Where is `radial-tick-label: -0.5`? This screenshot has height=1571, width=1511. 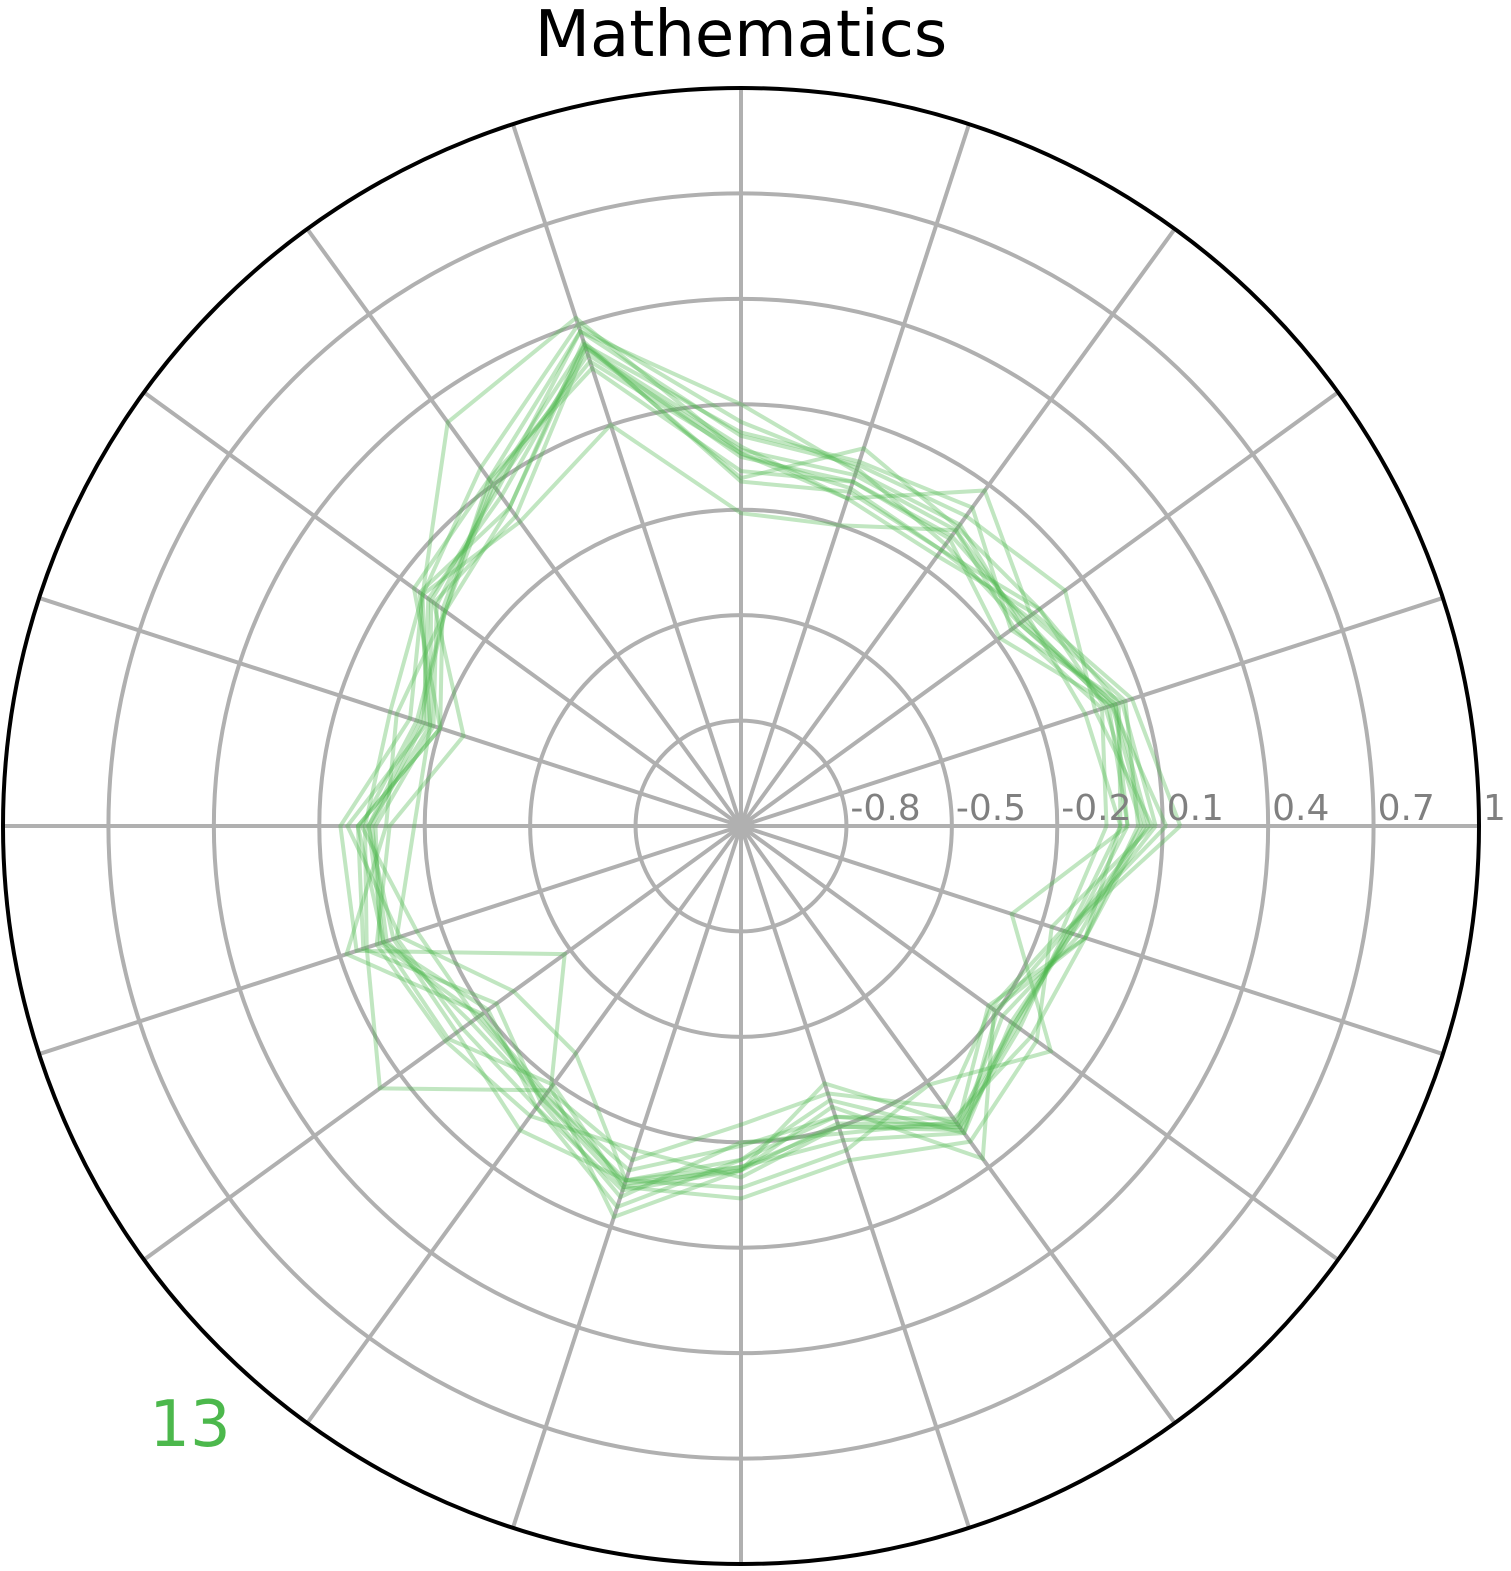 radial-tick-label: -0.5 is located at coordinates (991, 808).